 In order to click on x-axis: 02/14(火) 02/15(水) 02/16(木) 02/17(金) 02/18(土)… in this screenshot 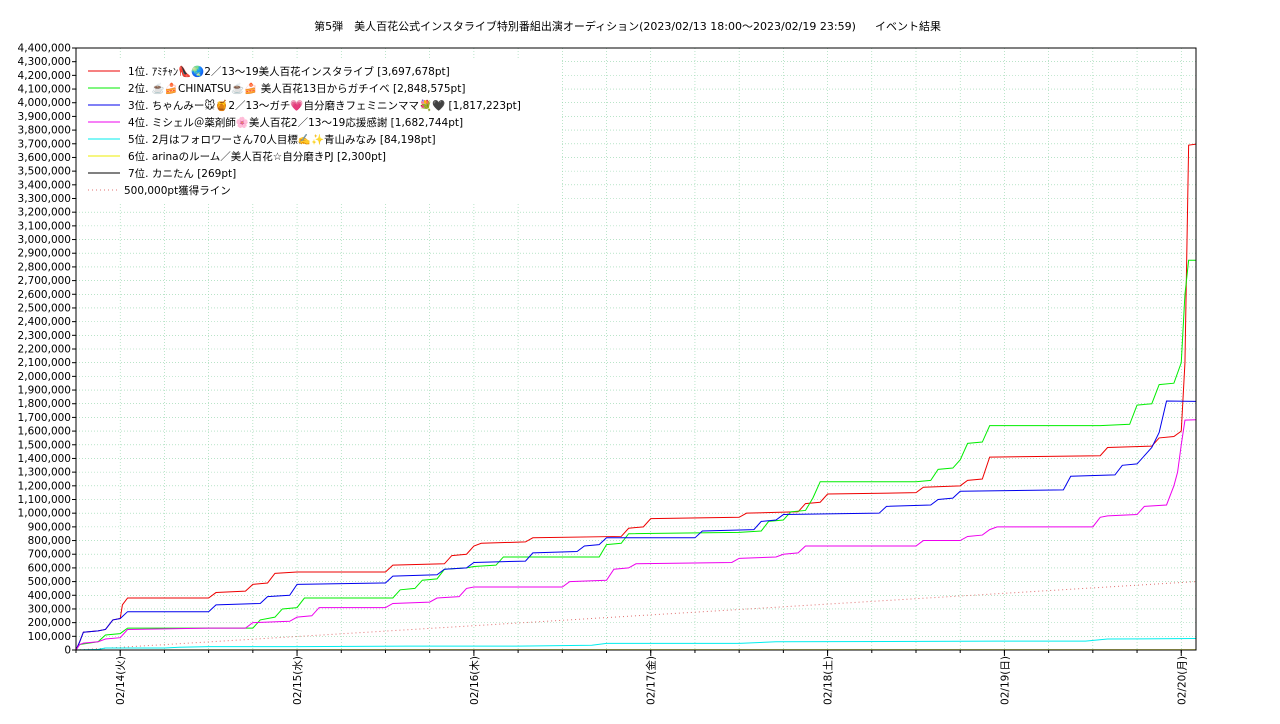, I will do `click(632, 677)`.